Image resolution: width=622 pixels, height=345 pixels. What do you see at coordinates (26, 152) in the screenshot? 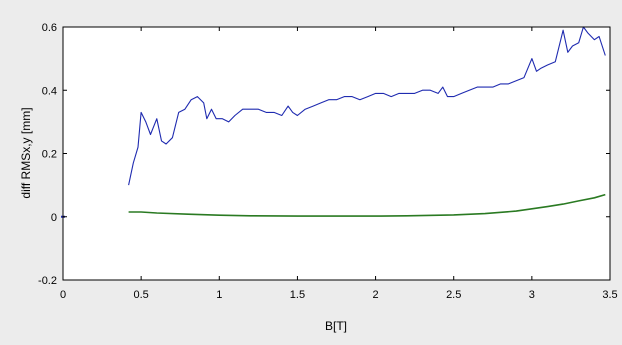
I see `y-axis-label: diff RMSx,y [mm]` at bounding box center [26, 152].